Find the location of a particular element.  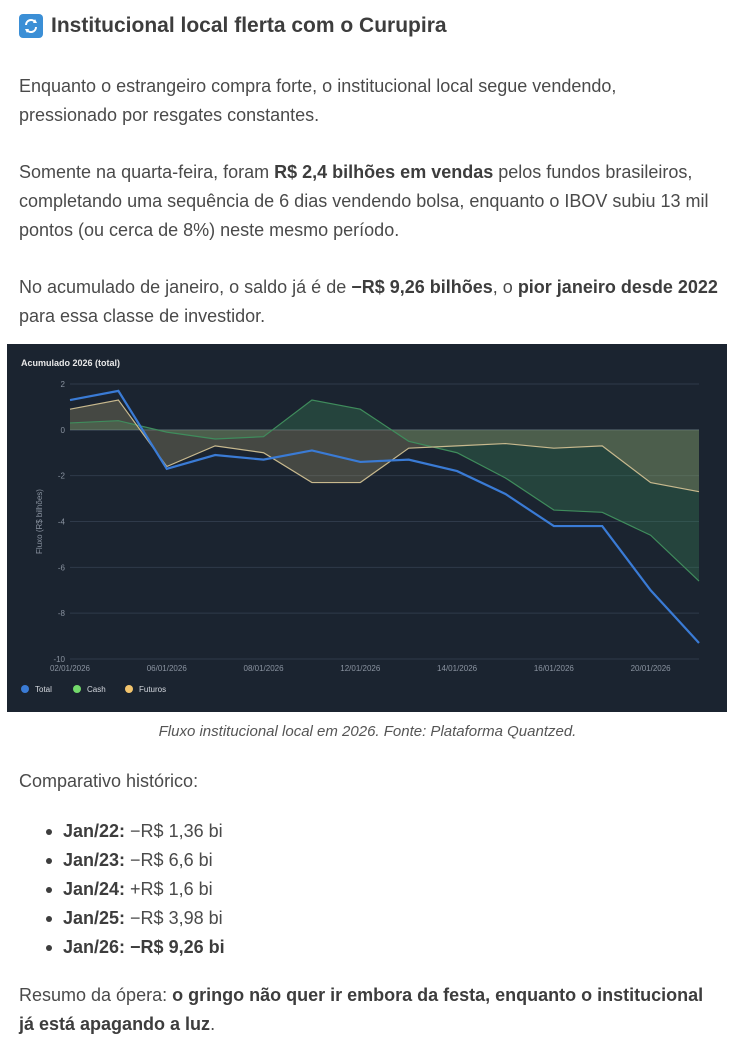

cash-area is located at coordinates (384, 491).